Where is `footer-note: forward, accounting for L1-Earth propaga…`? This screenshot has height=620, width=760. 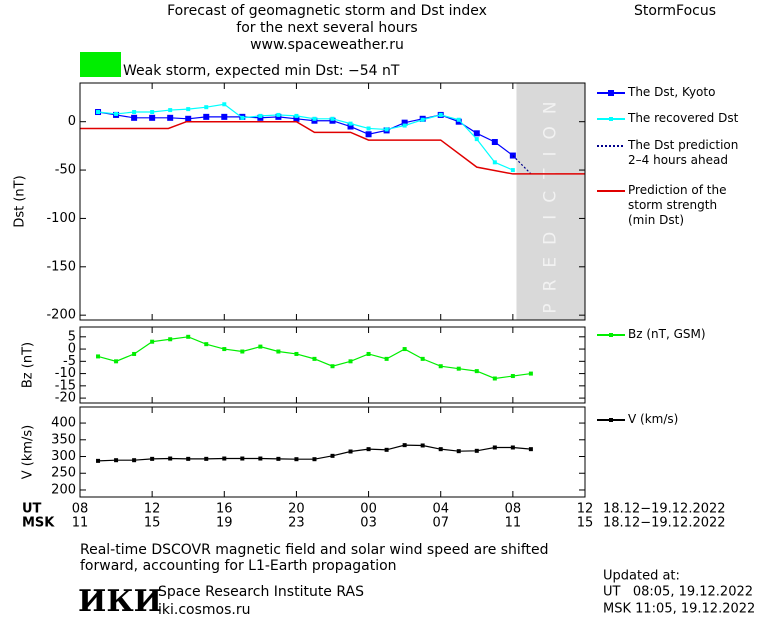
footer-note: forward, accounting for L1-Earth propaga… is located at coordinates (238, 566).